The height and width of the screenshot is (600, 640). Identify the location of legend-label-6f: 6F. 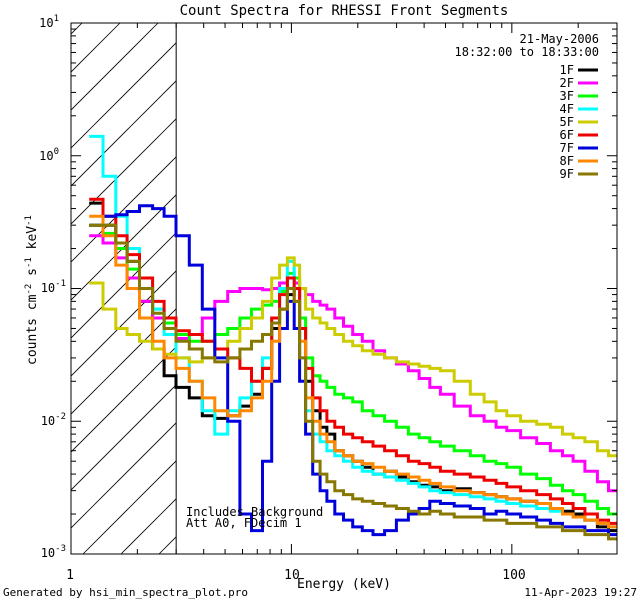
(567, 135).